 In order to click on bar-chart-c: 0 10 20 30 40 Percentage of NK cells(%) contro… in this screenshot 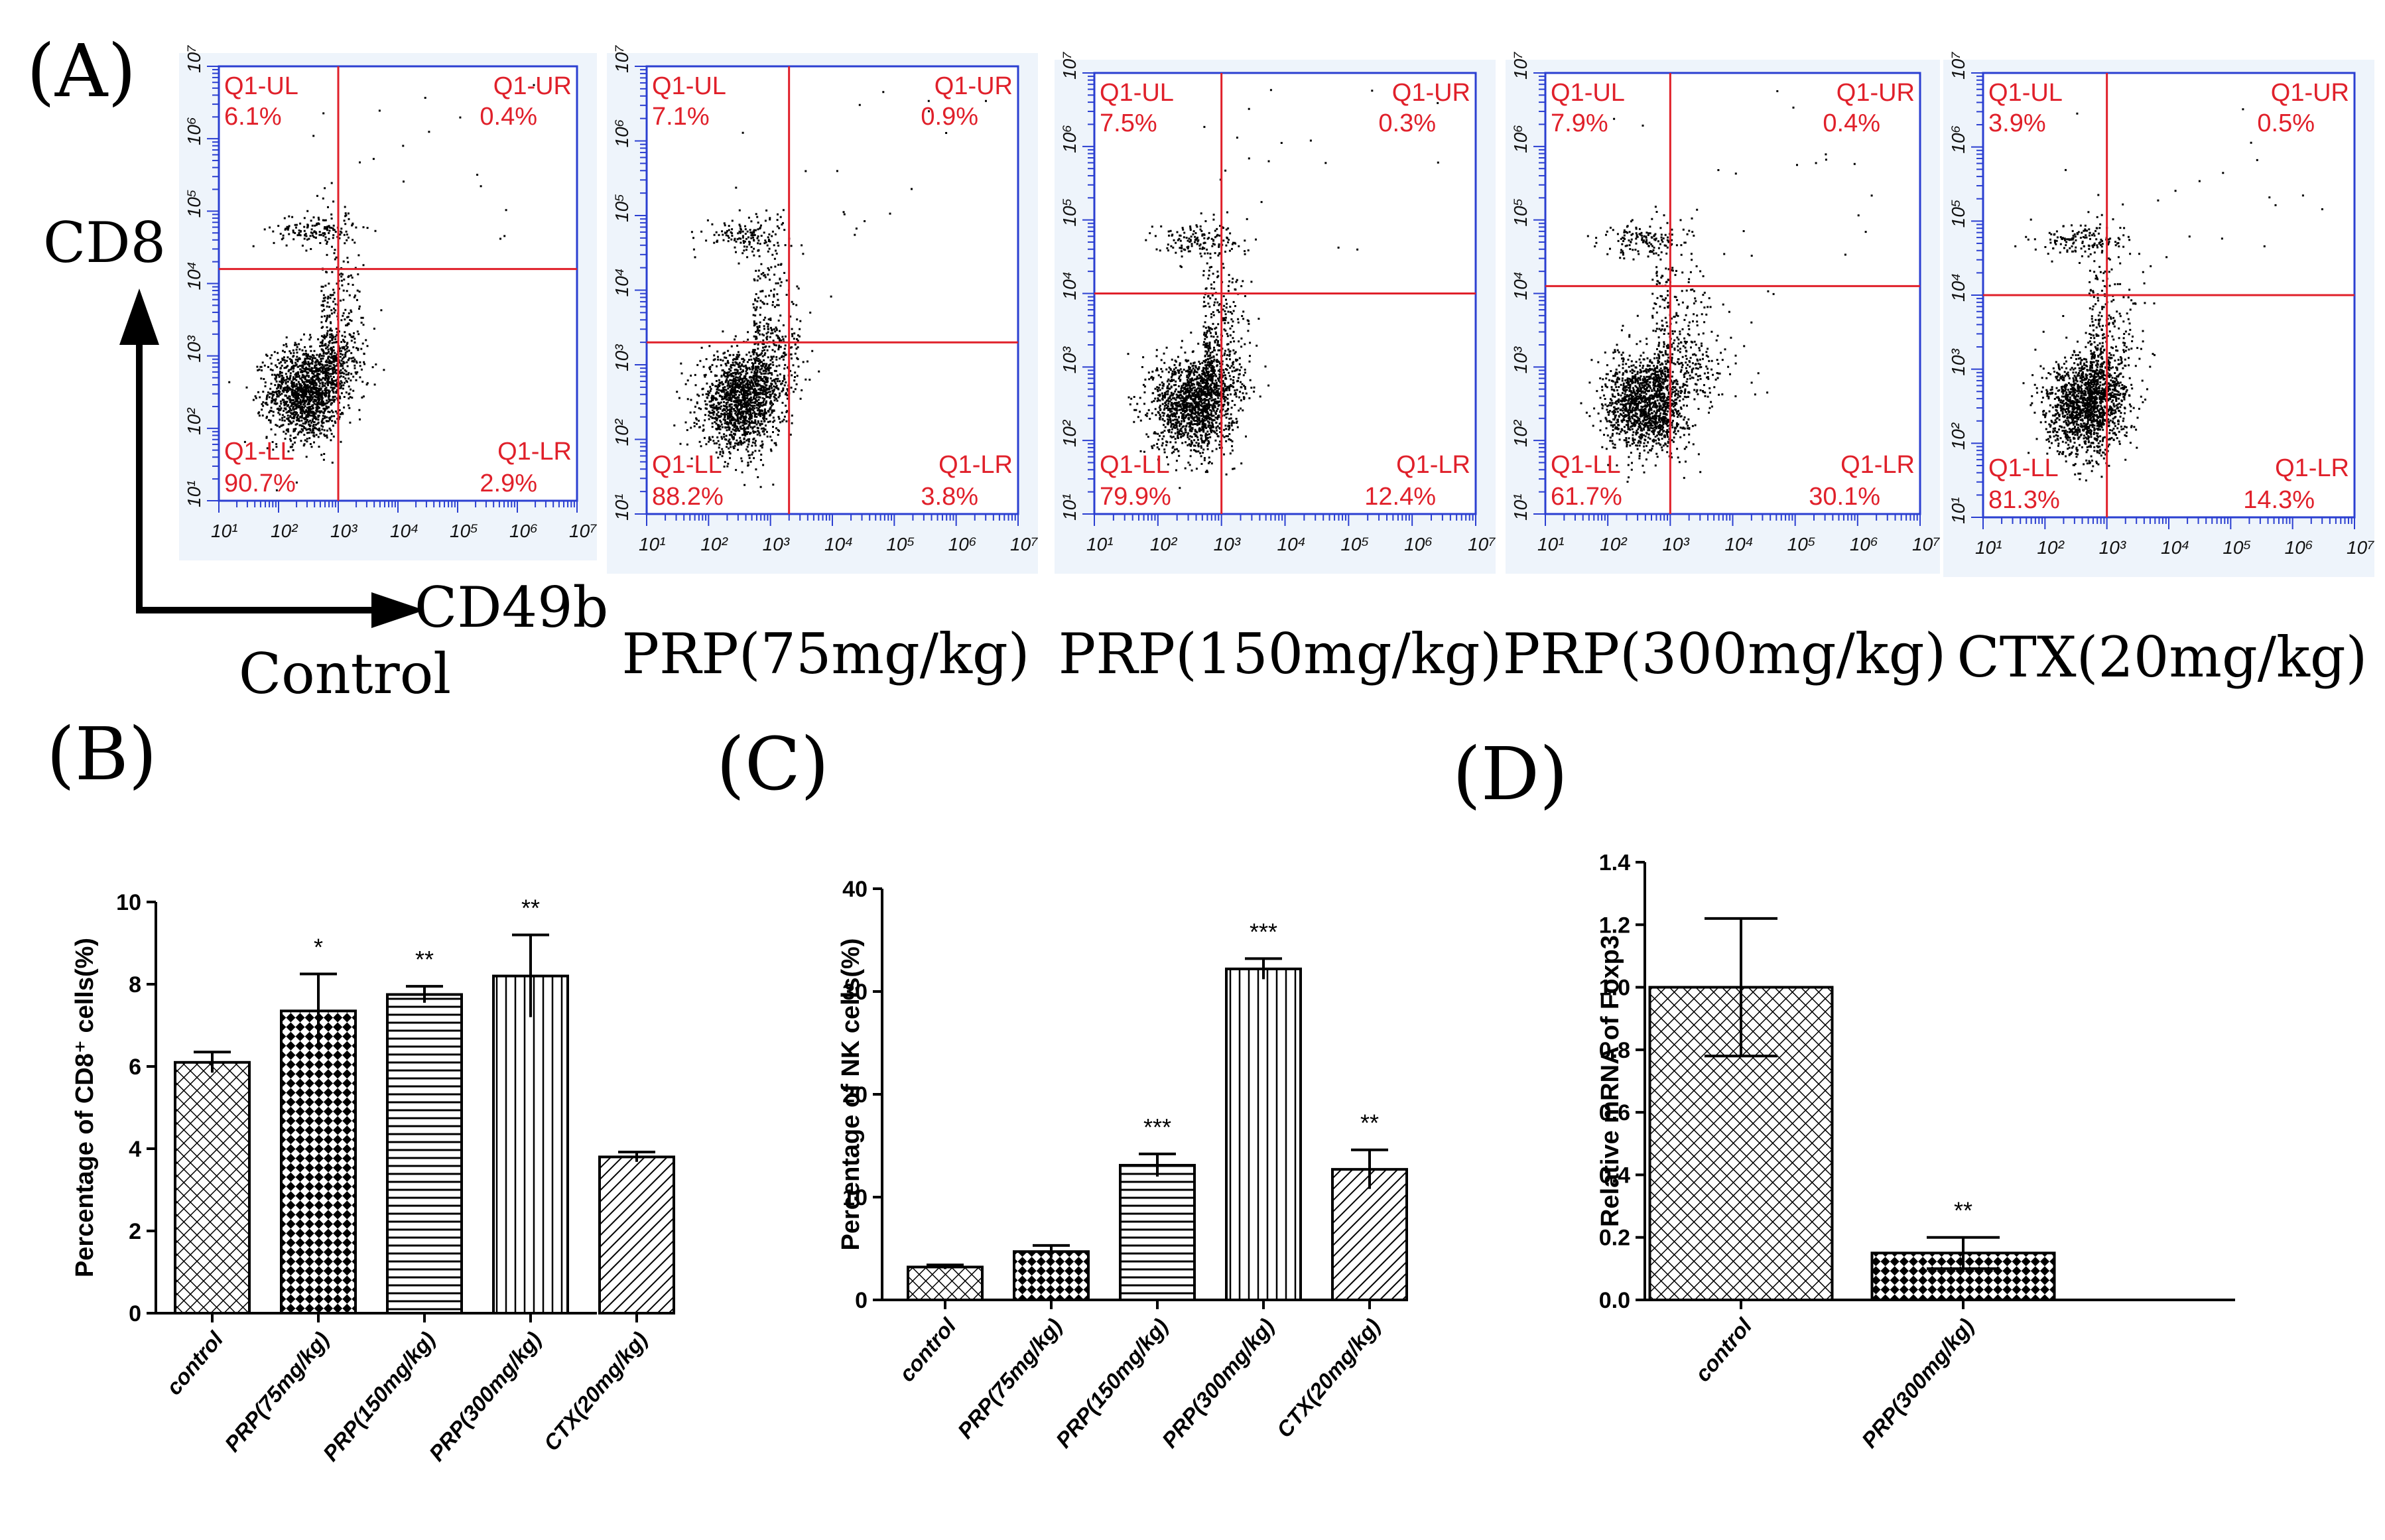, I will do `click(1122, 1164)`.